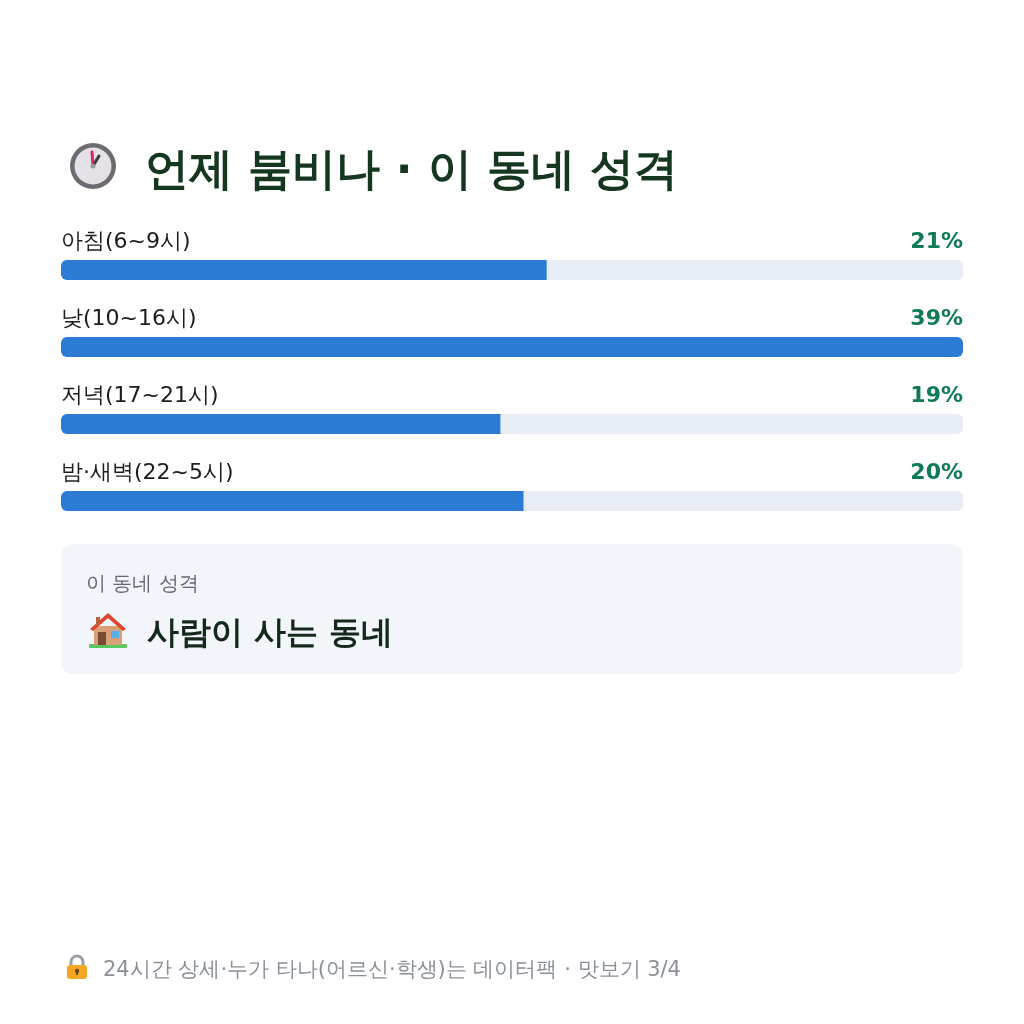 The width and height of the screenshot is (1024, 1024). What do you see at coordinates (270, 632) in the screenshot?
I see `text: 사람이 사는 동네` at bounding box center [270, 632].